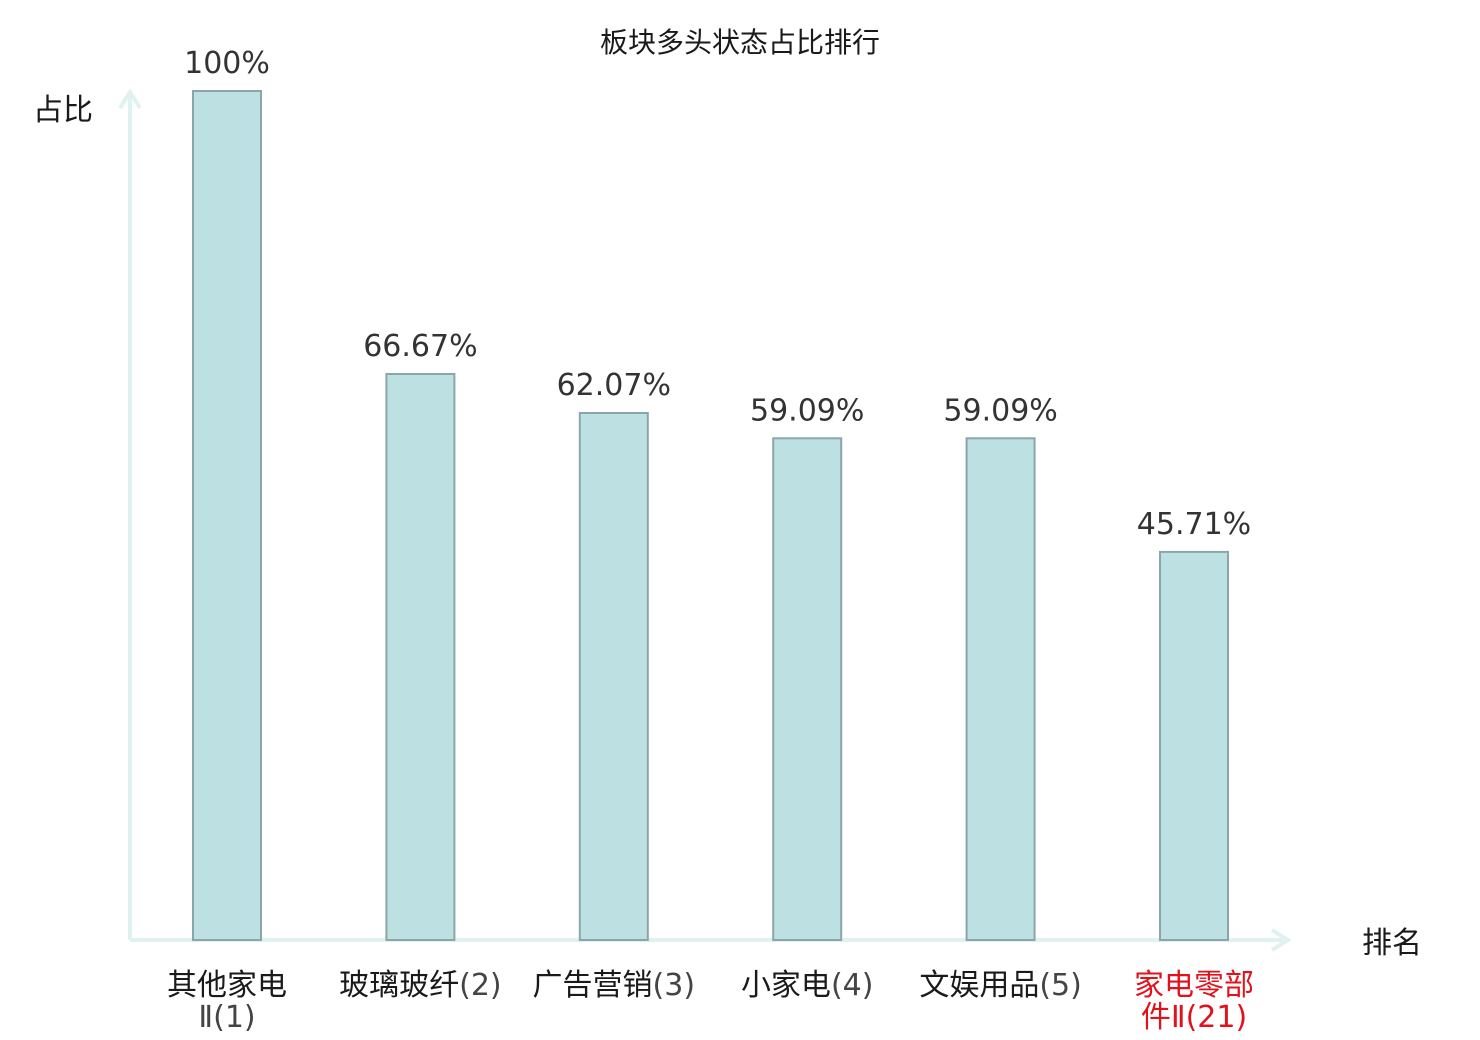 The image size is (1480, 1040). Describe the element at coordinates (1194, 524) in the screenshot. I see `value-label-6: 45.71%` at that location.